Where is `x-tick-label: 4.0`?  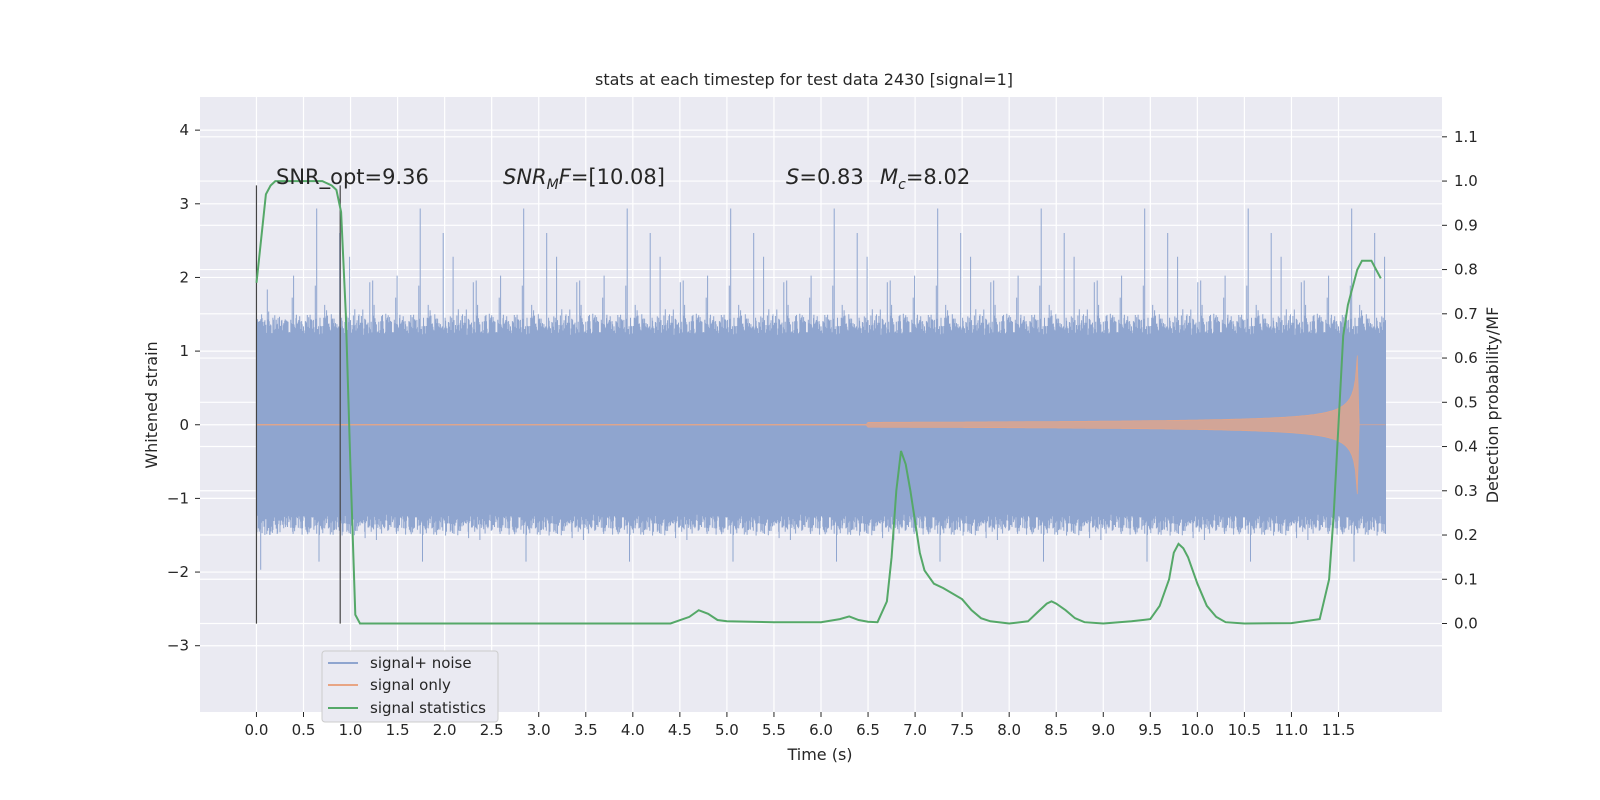 x-tick-label: 4.0 is located at coordinates (633, 730).